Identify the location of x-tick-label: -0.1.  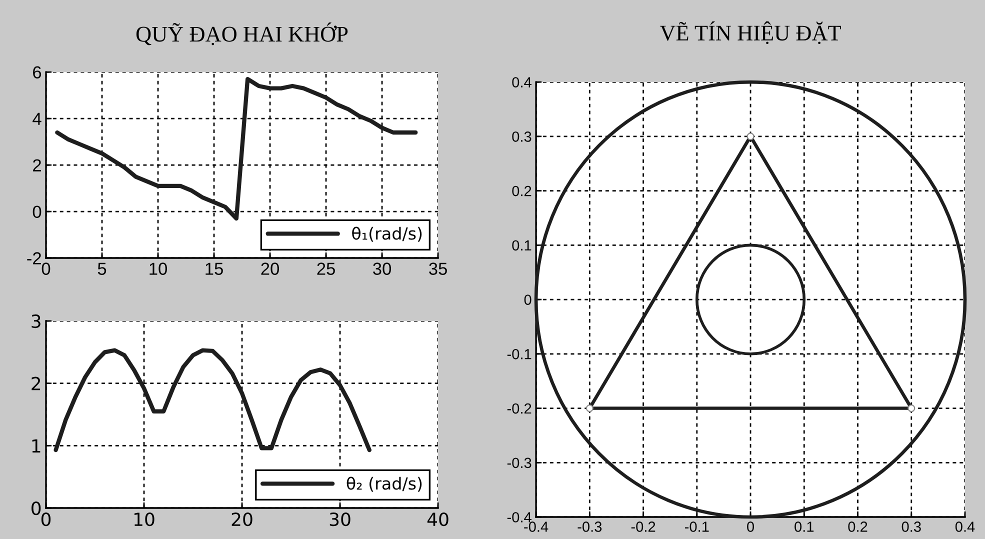
(696, 527).